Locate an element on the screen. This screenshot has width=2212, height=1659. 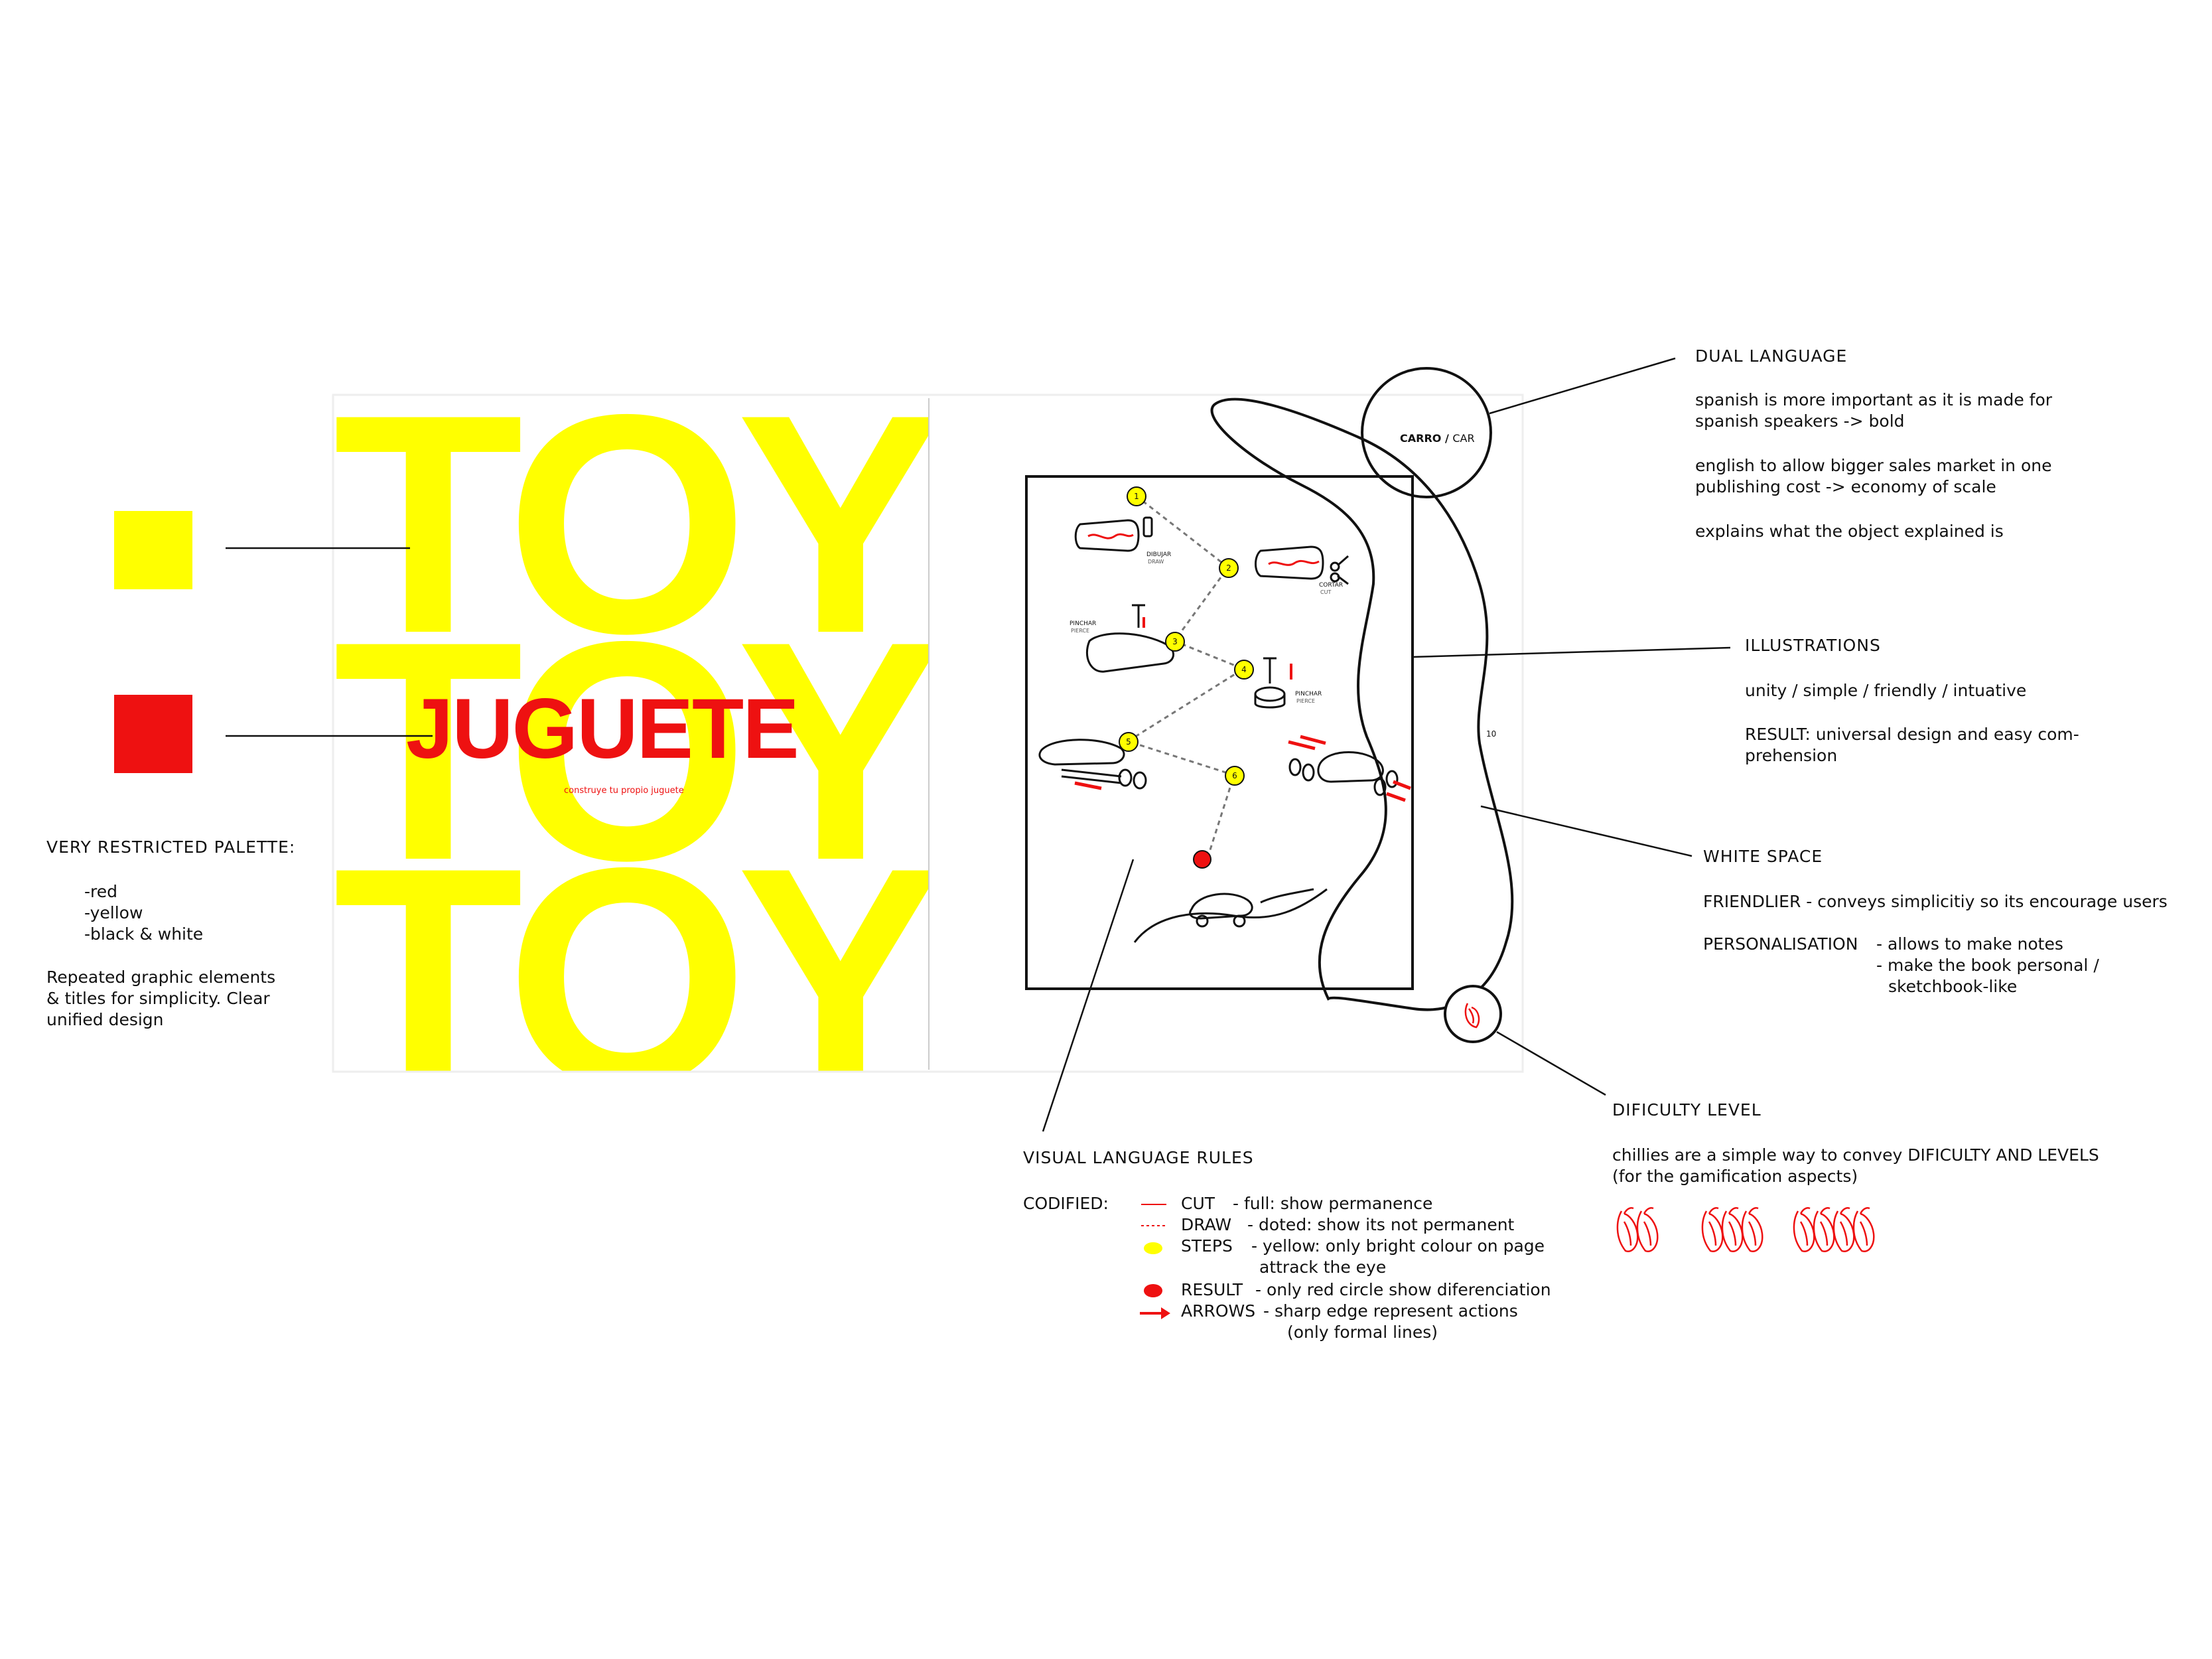
label-pierce-a-es: PINCHAR is located at coordinates (1083, 623).